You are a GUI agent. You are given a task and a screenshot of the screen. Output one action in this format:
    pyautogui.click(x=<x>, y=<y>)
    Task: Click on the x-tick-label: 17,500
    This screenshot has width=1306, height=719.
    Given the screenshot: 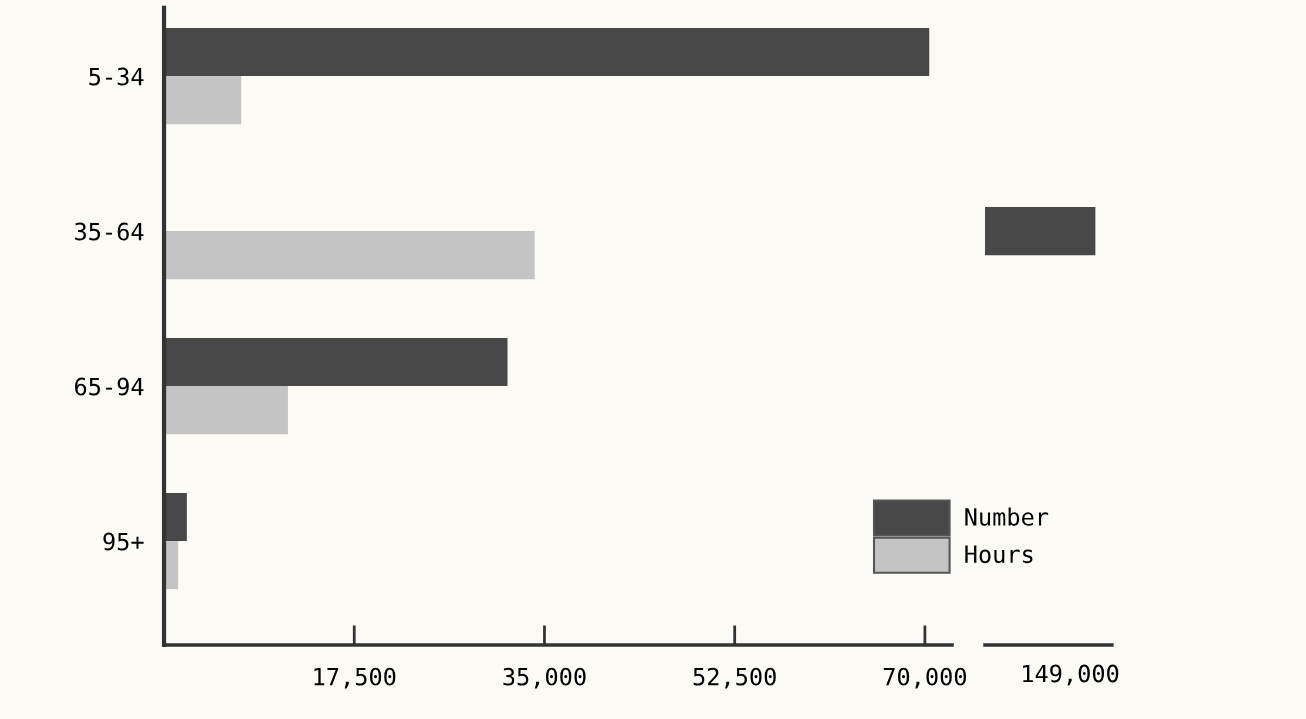 What is the action you would take?
    pyautogui.click(x=355, y=678)
    